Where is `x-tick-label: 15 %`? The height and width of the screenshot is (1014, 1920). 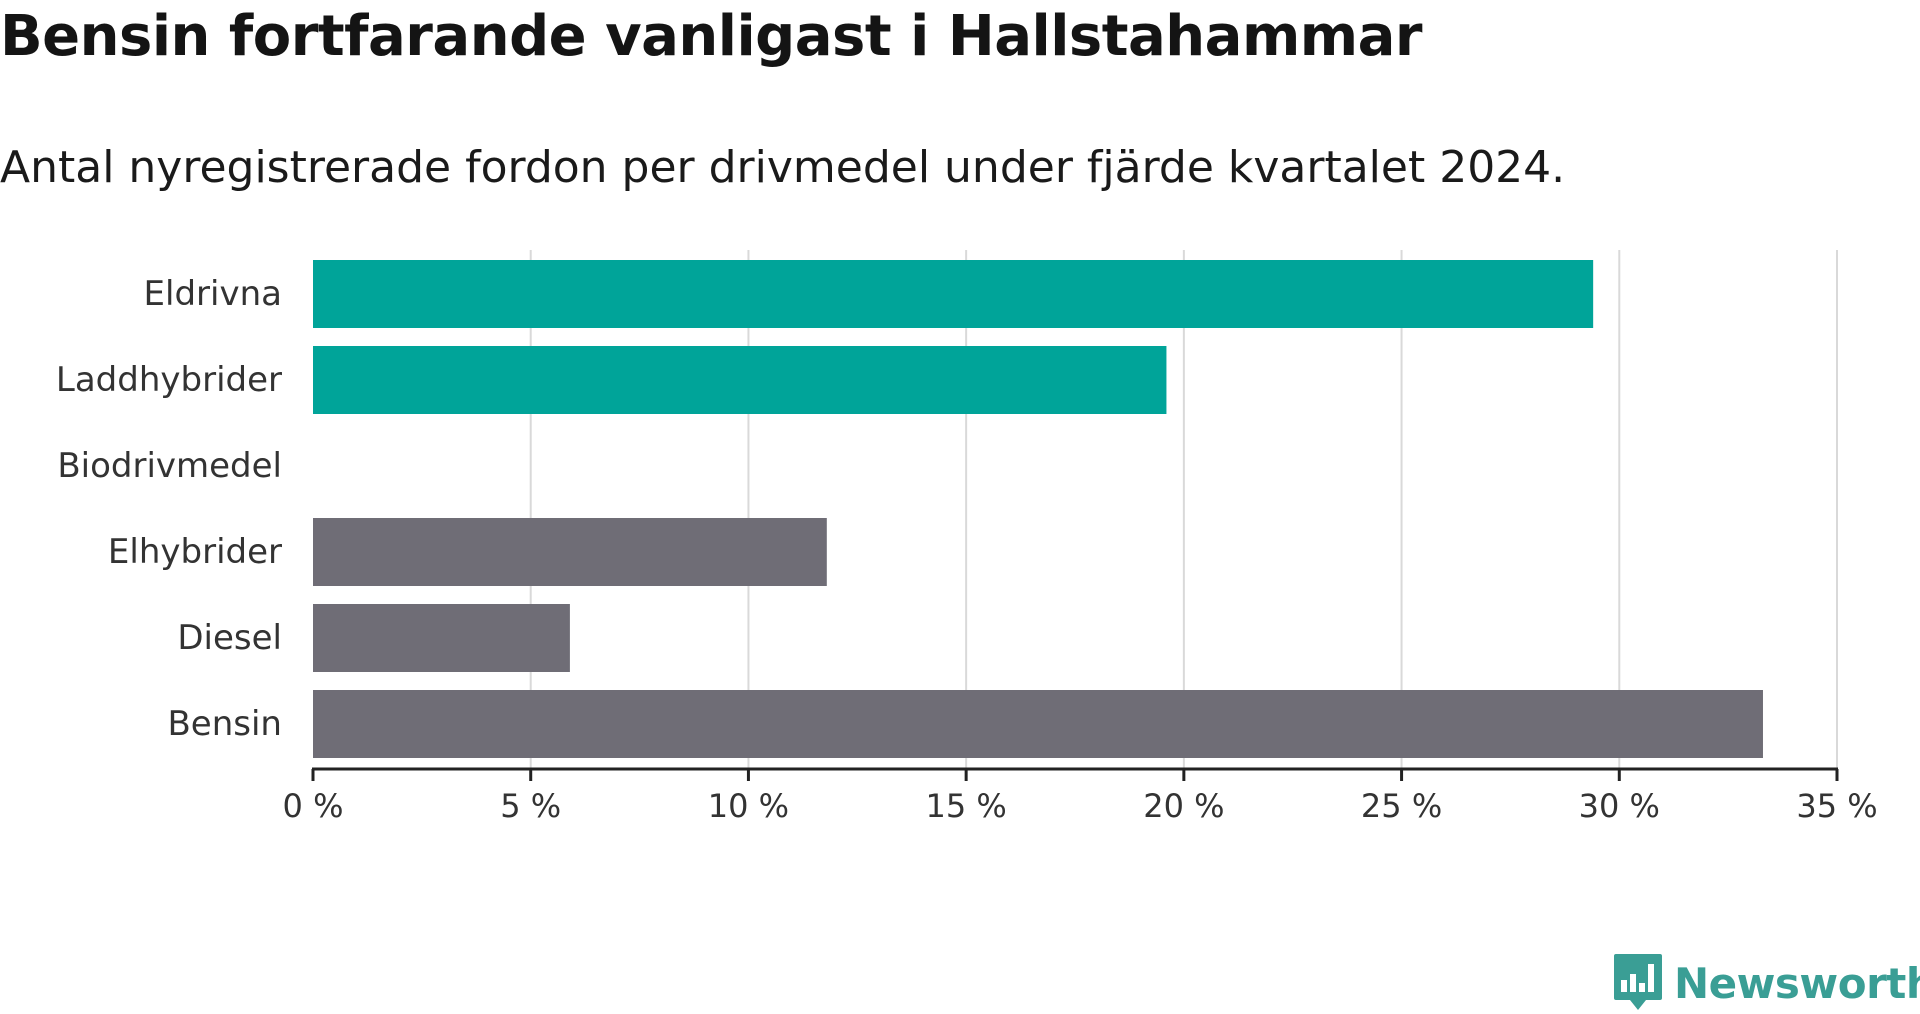
x-tick-label: 15 % is located at coordinates (965, 806).